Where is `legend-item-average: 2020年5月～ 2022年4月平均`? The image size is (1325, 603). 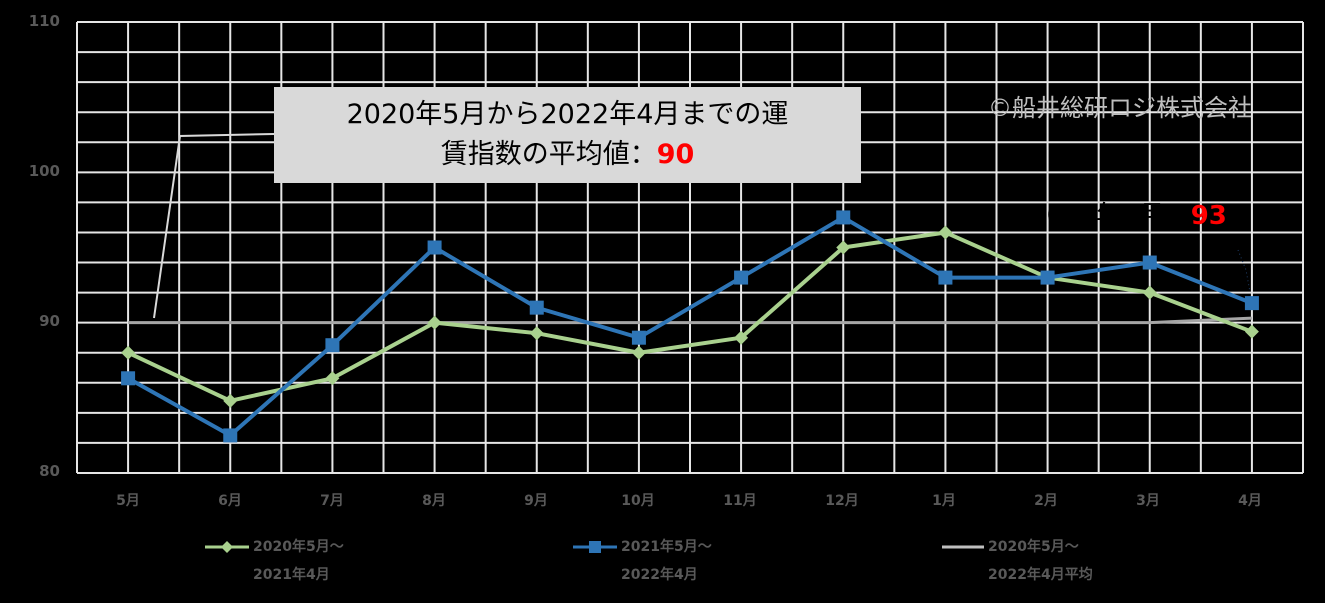
legend-item-average: 2020年5月～ 2022年4月平均 is located at coordinates (1016, 561).